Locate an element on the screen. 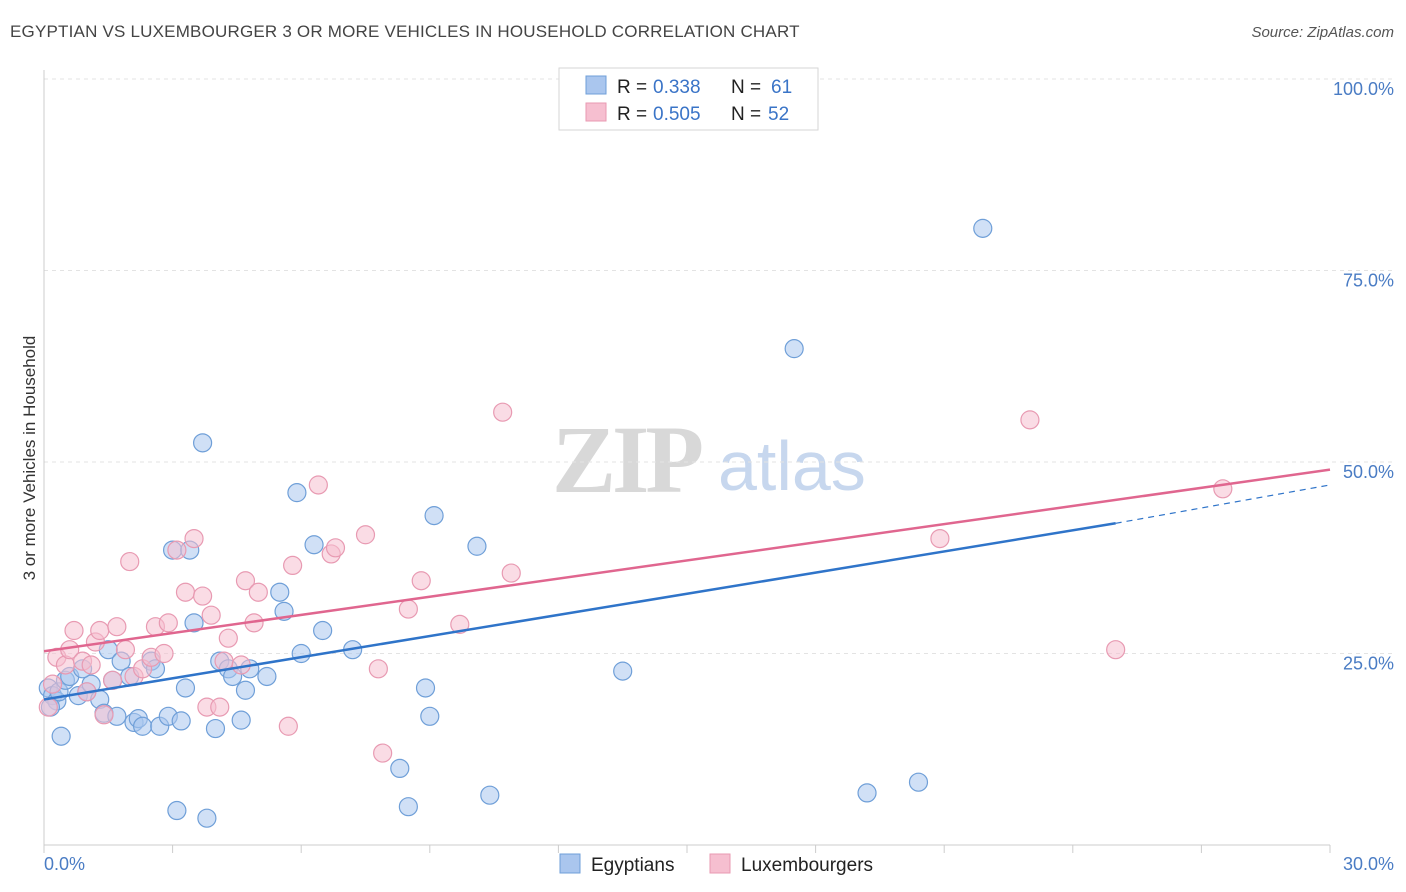 The width and height of the screenshot is (1406, 892). y-axis-label: 3 or more Vehicles in Household is located at coordinates (29, 458).